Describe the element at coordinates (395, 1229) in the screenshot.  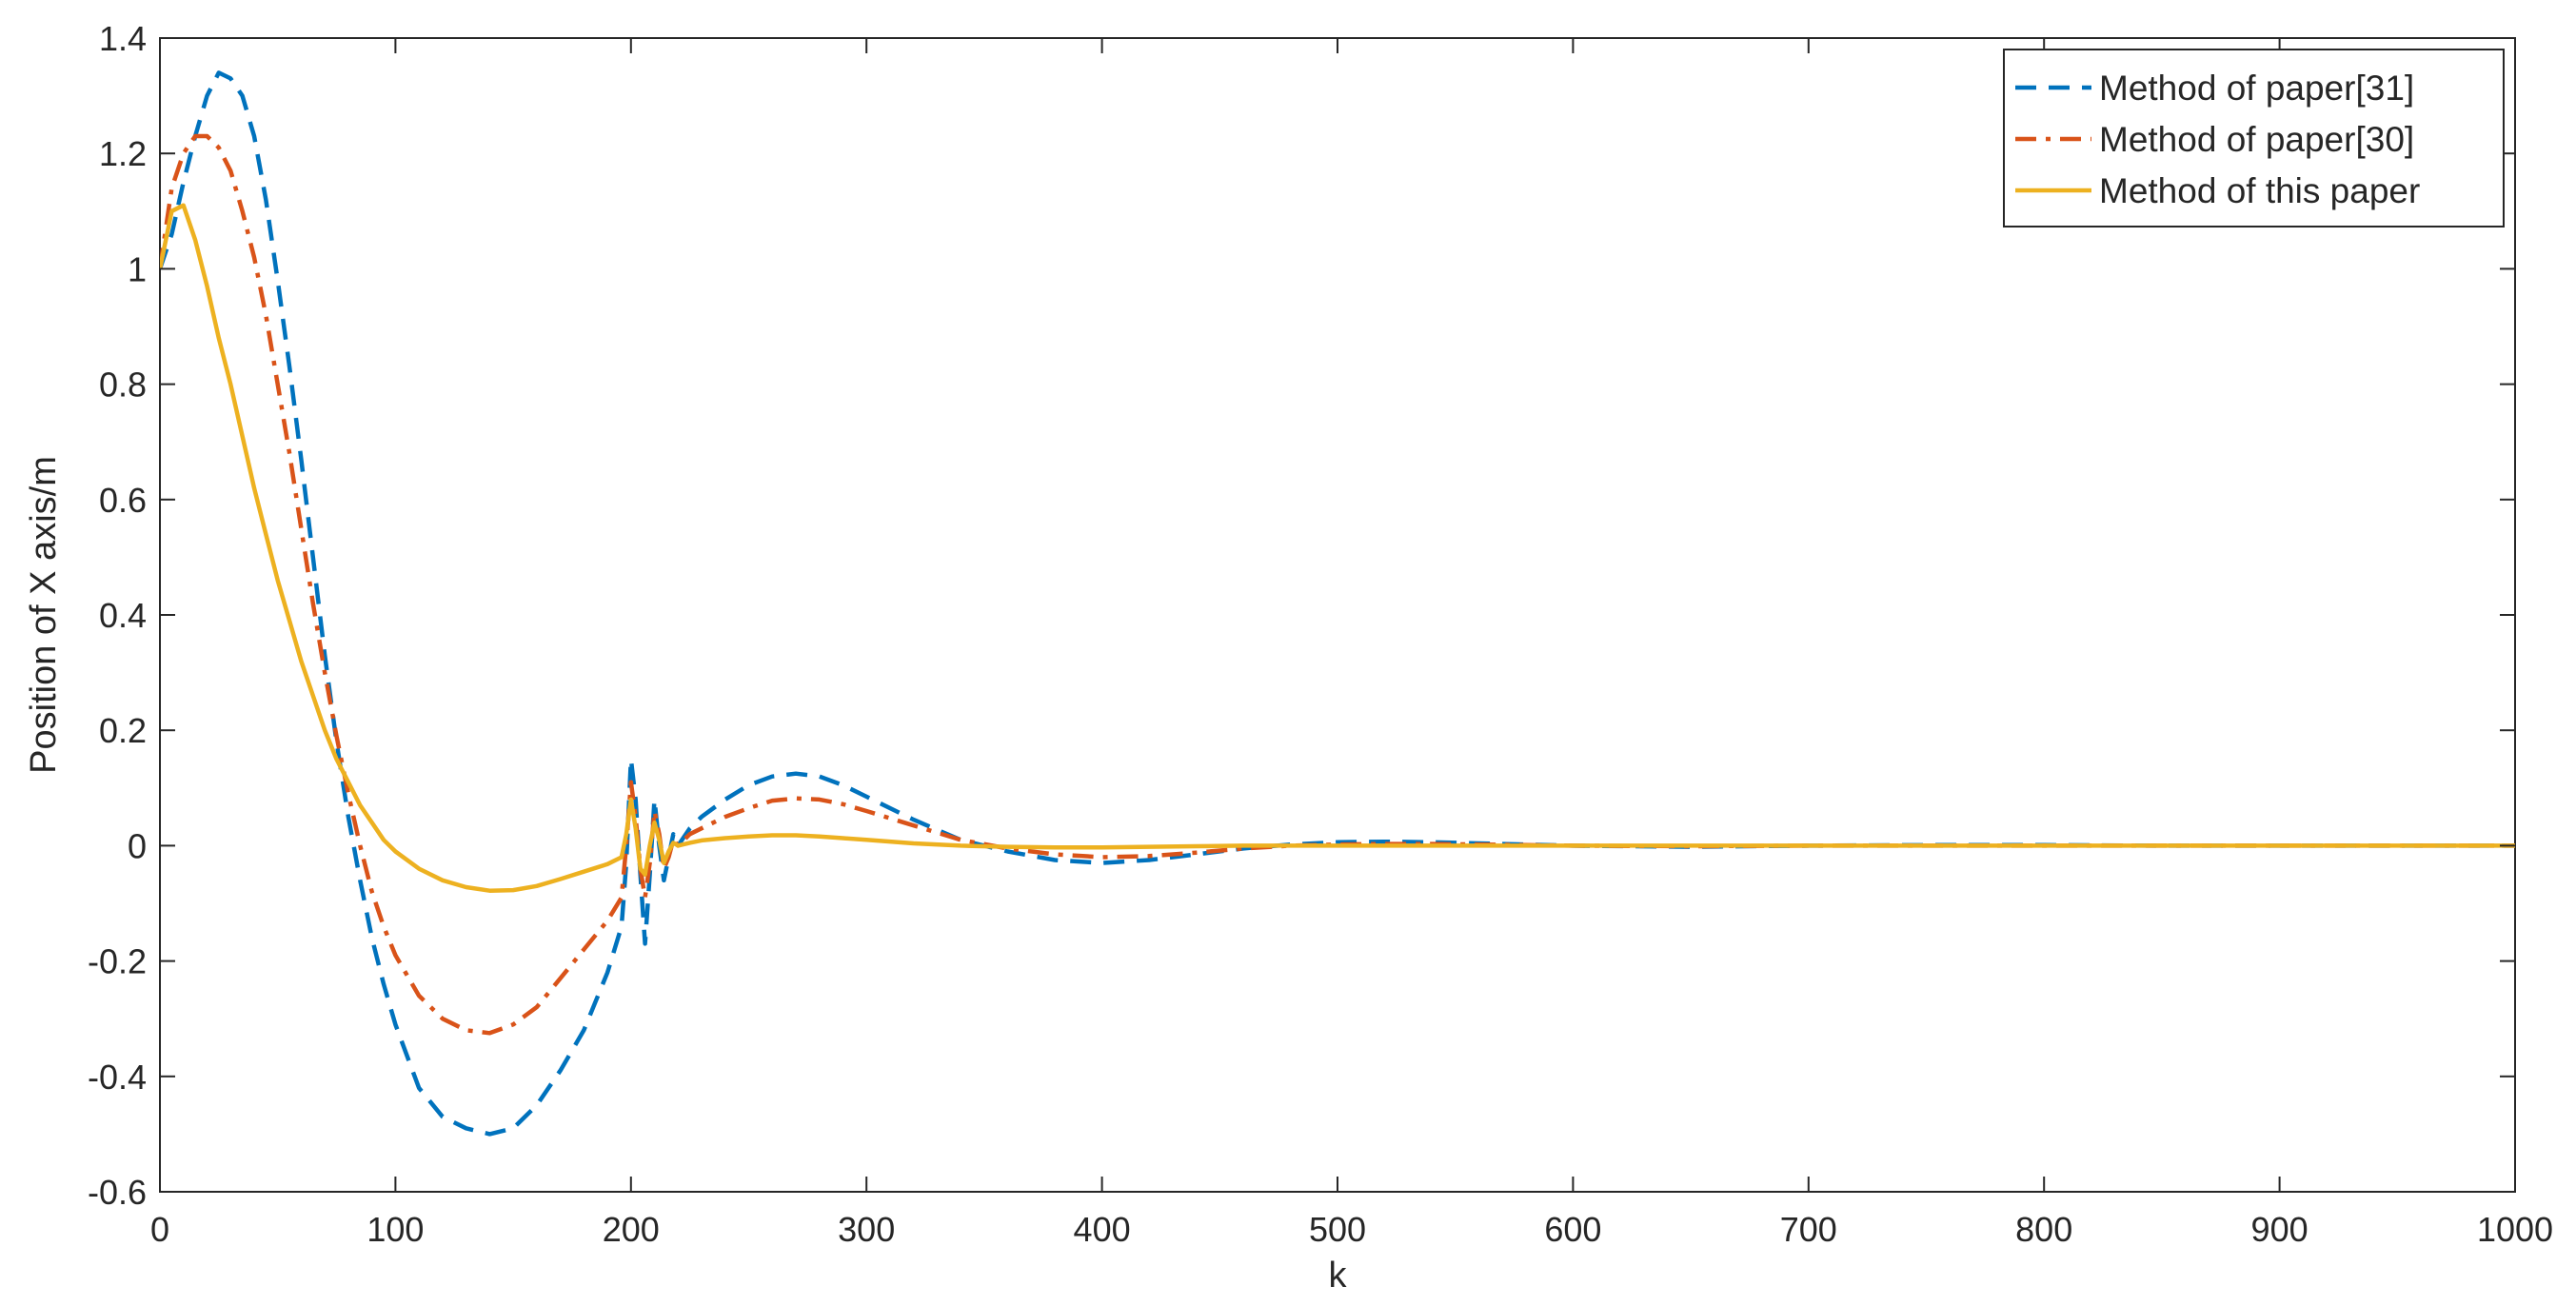
I see `x-tick-label: 100` at that location.